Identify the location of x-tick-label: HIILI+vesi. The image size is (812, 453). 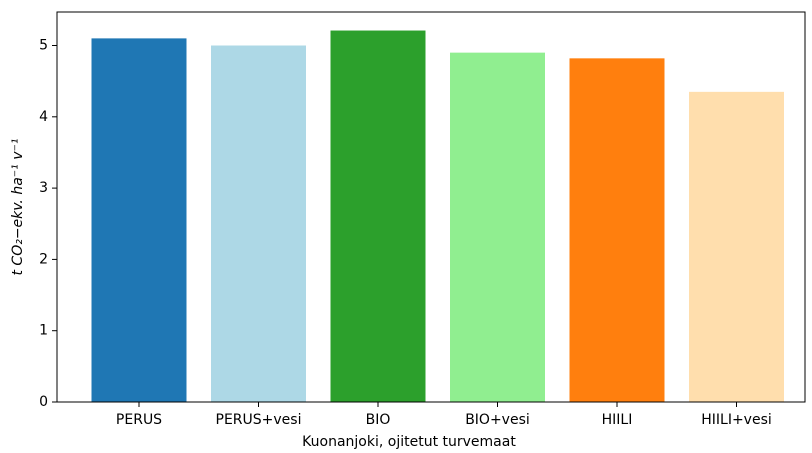
(736, 420).